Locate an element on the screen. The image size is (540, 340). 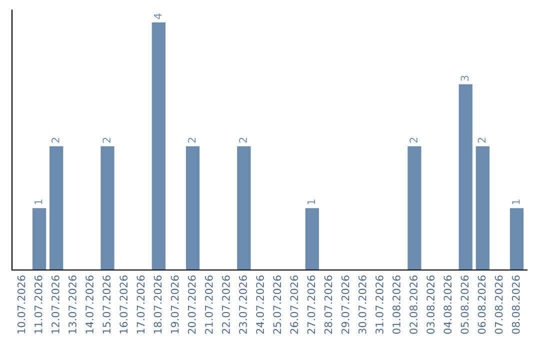
x-tick-label: 24.07.2026 is located at coordinates (260, 305).